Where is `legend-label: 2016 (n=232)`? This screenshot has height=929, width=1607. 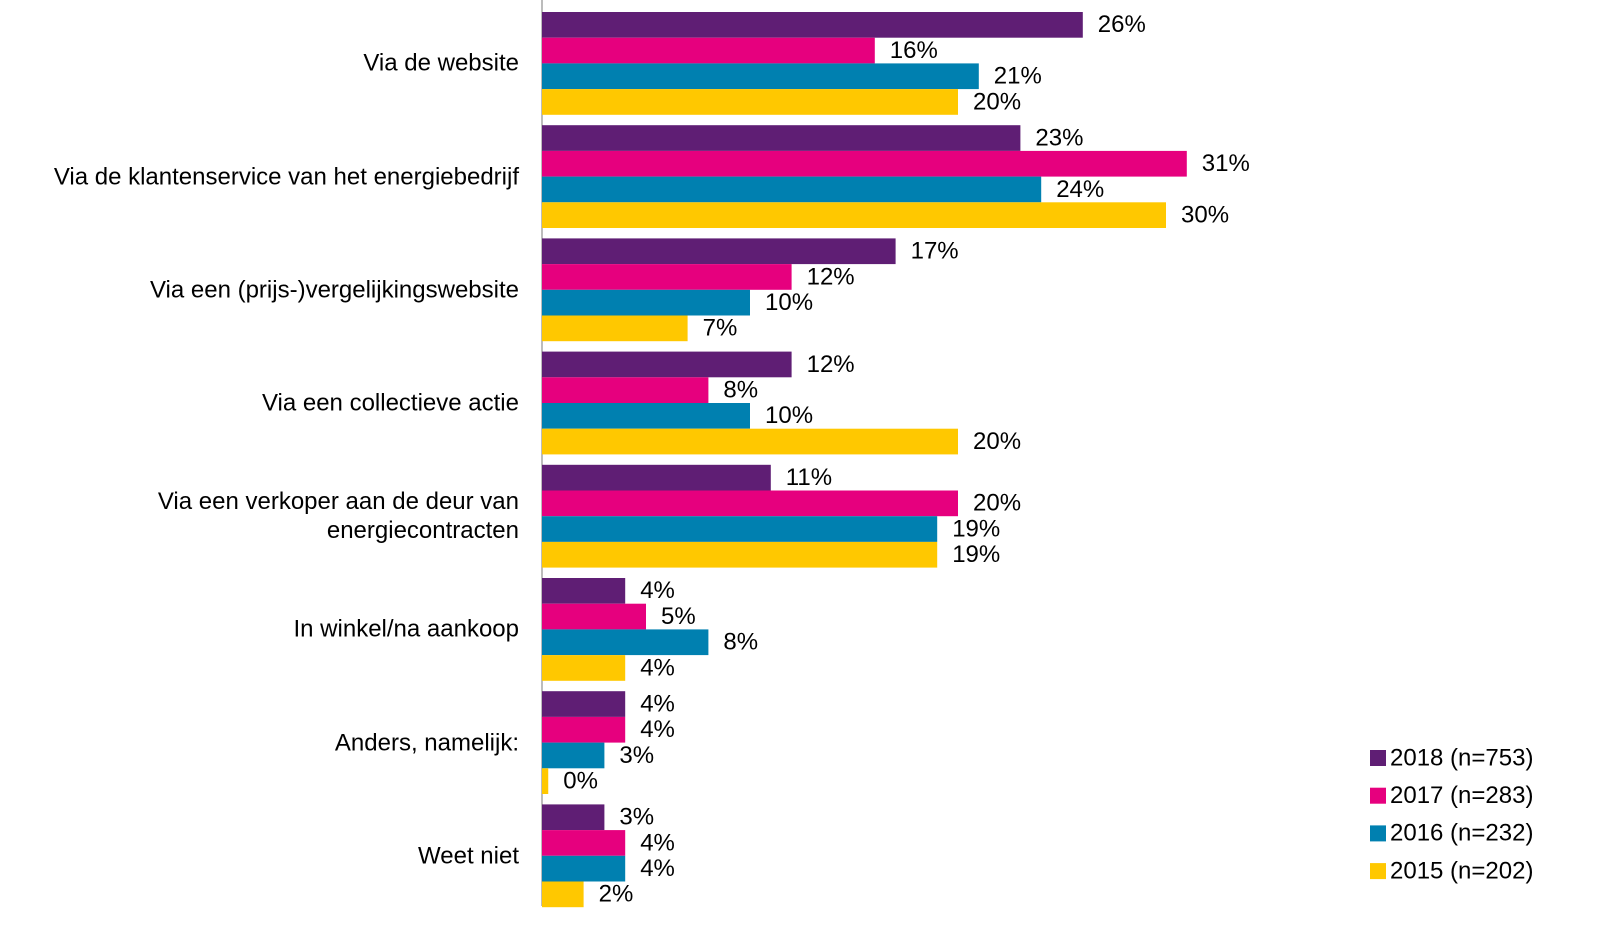 legend-label: 2016 (n=232) is located at coordinates (1461, 833).